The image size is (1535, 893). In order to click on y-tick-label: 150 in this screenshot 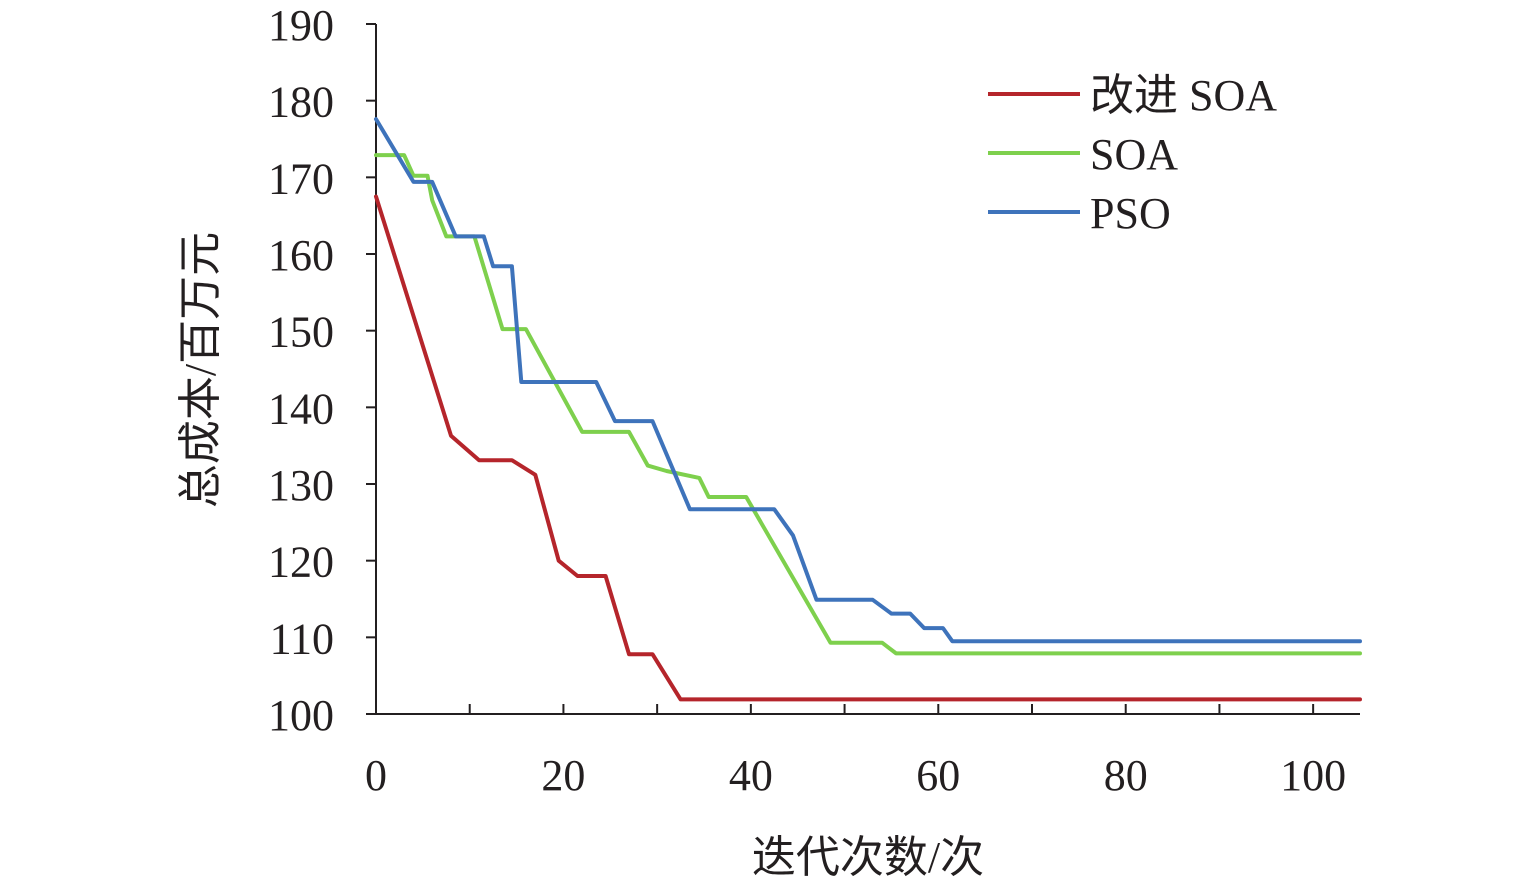, I will do `click(301, 332)`.